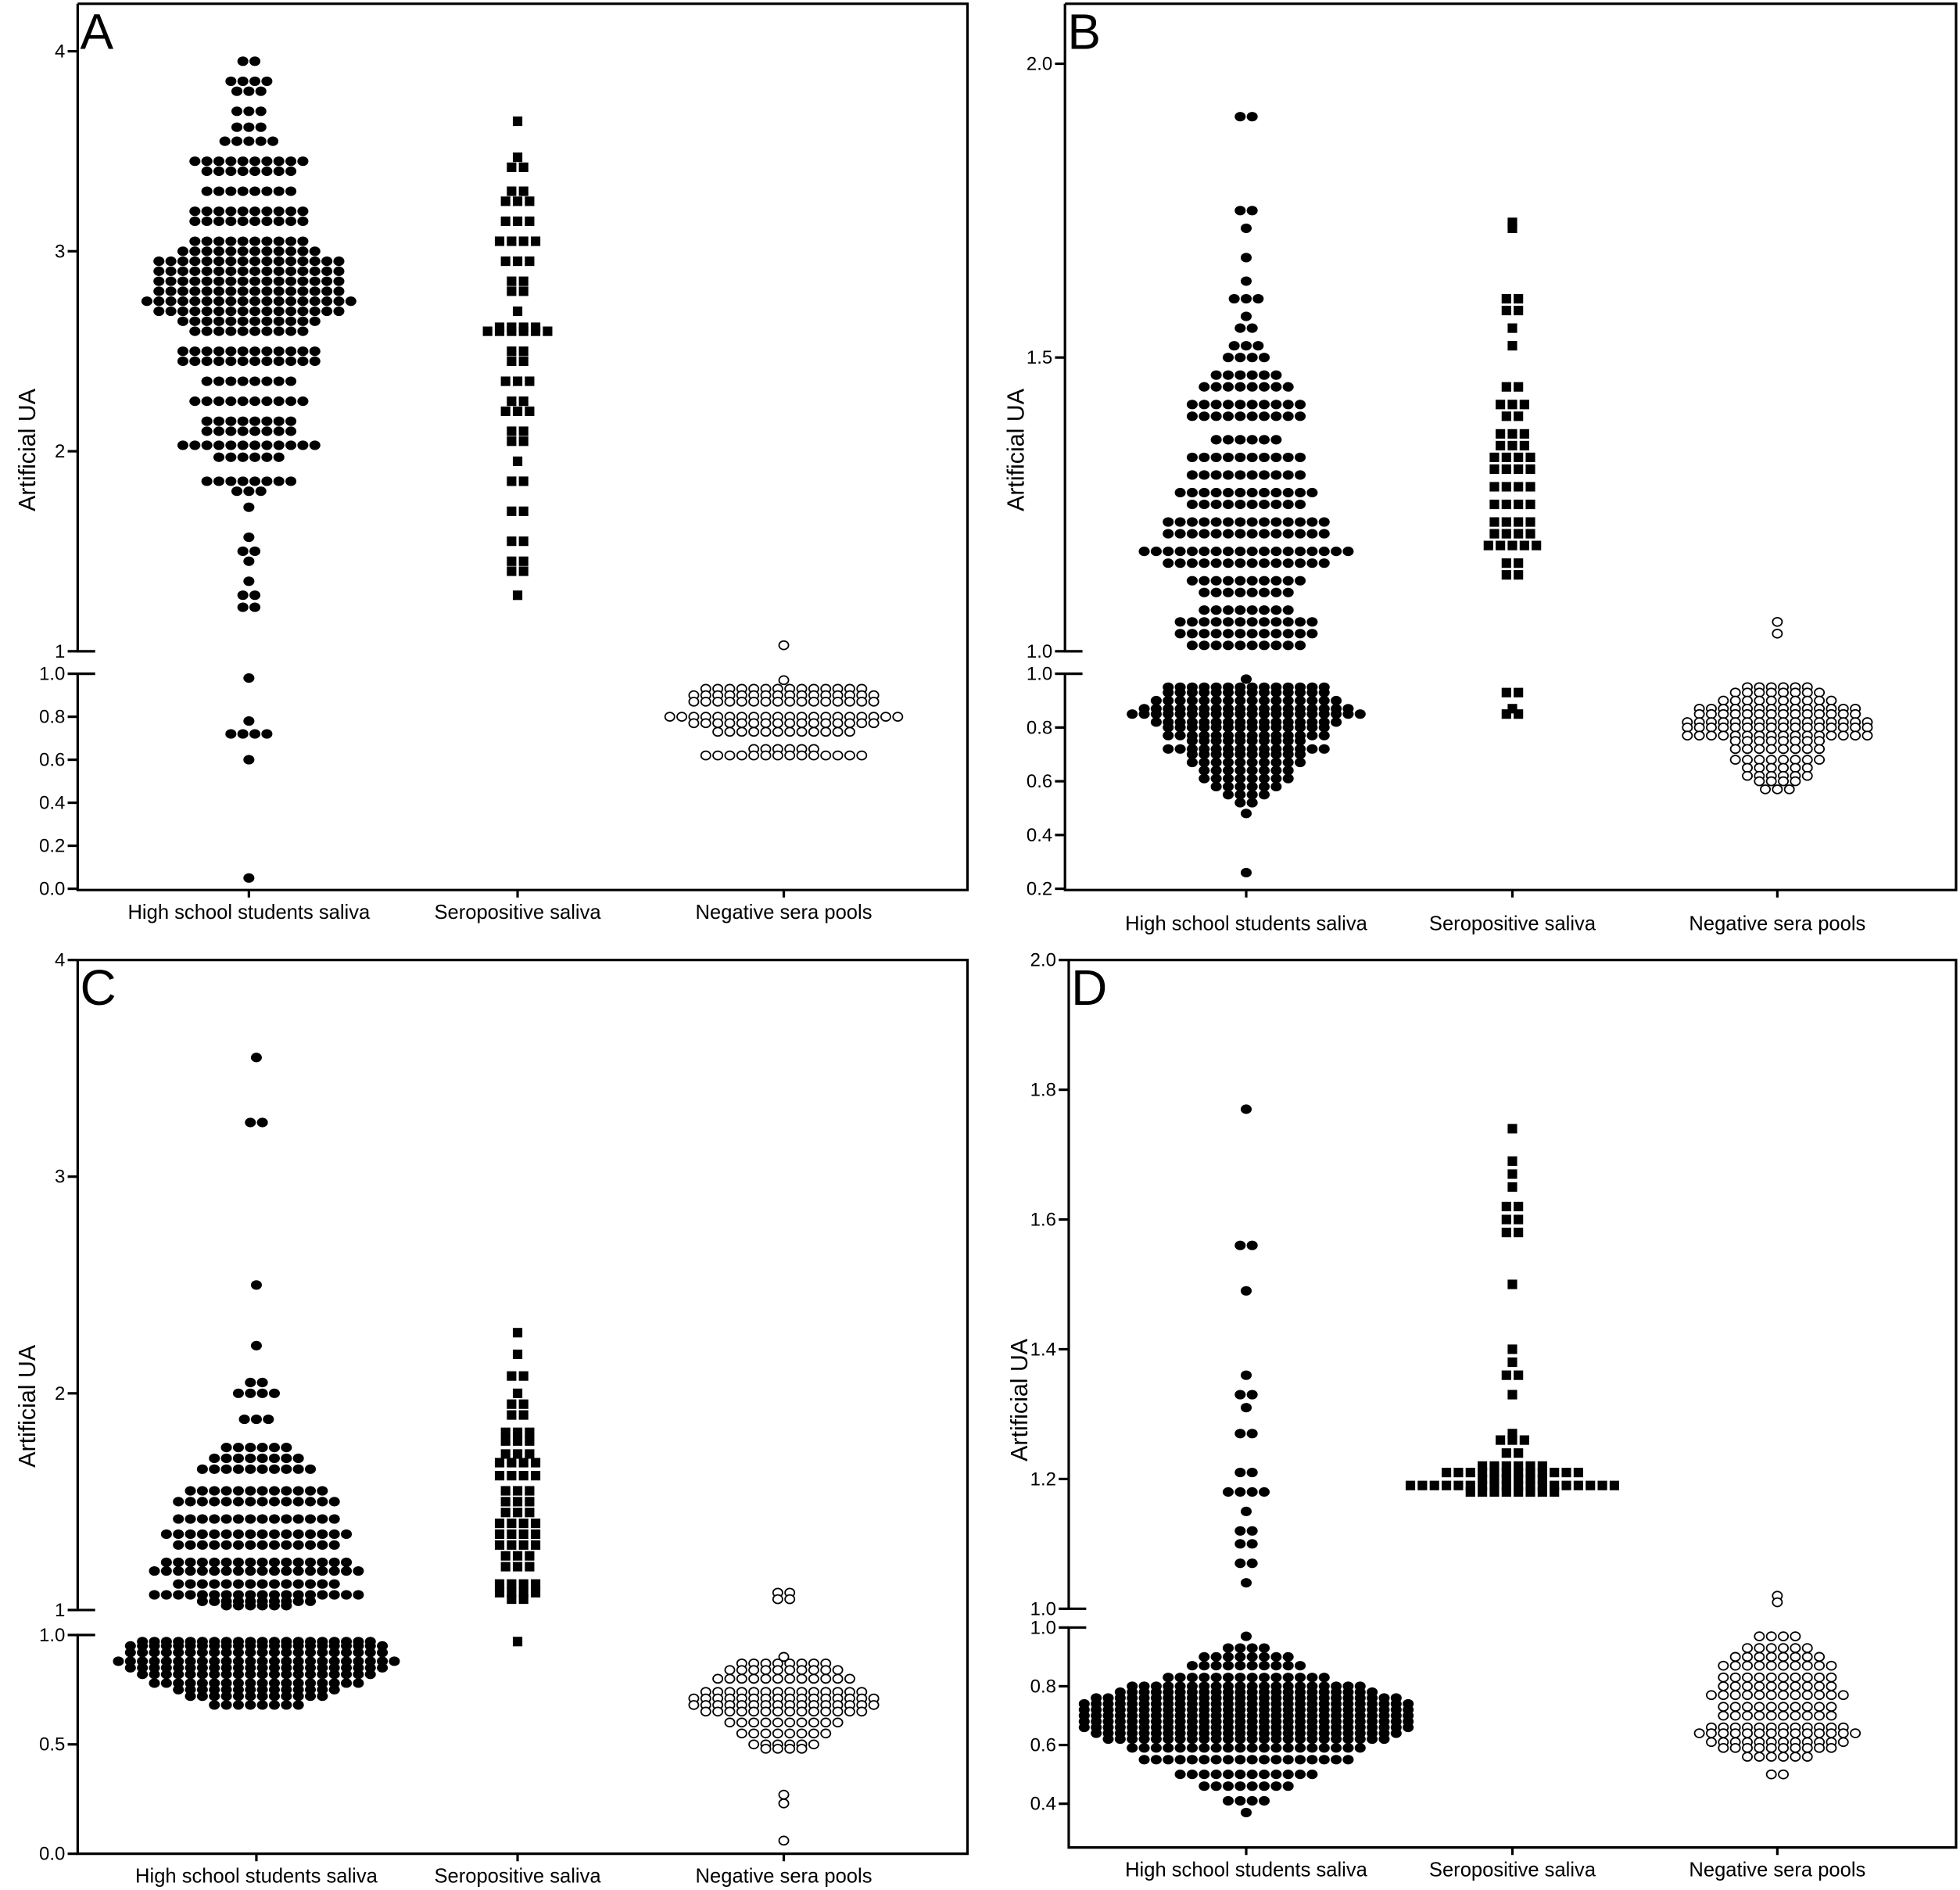 Image resolution: width=1960 pixels, height=1890 pixels. I want to click on series-high-school-students-saliva, so click(1246, 495).